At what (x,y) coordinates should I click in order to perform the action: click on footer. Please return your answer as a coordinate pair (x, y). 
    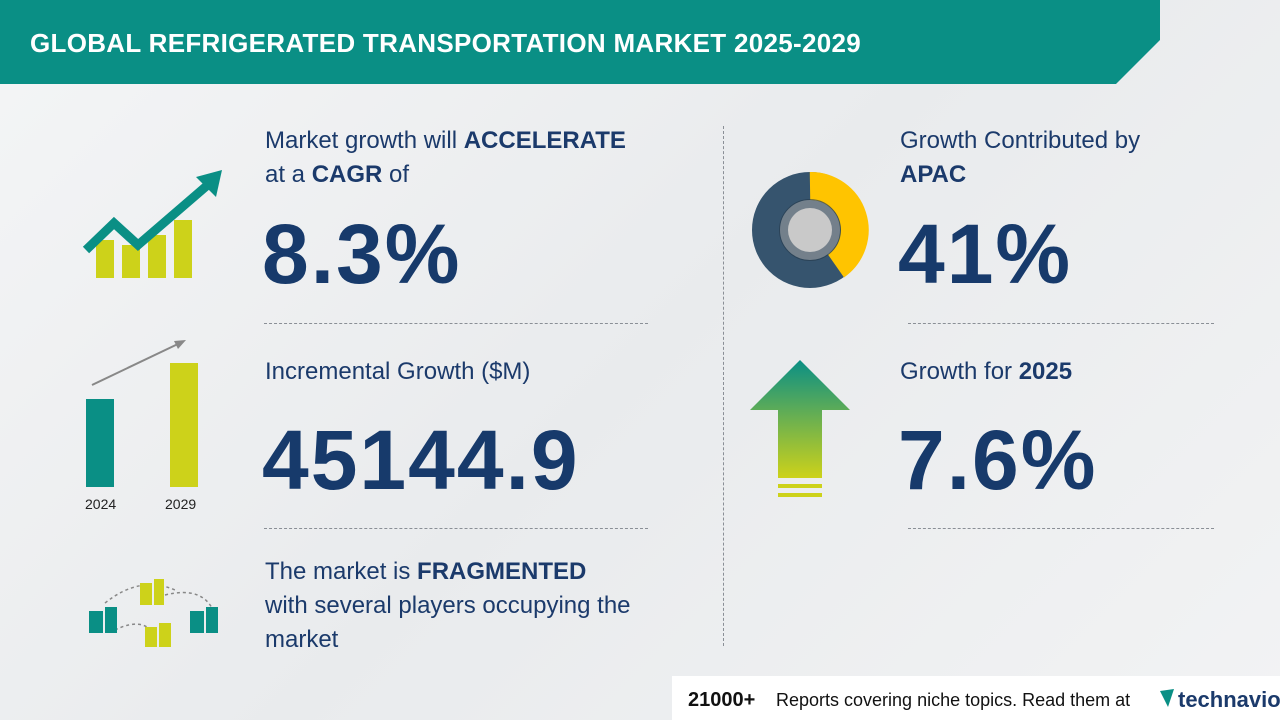
    Looking at the image, I should click on (976, 698).